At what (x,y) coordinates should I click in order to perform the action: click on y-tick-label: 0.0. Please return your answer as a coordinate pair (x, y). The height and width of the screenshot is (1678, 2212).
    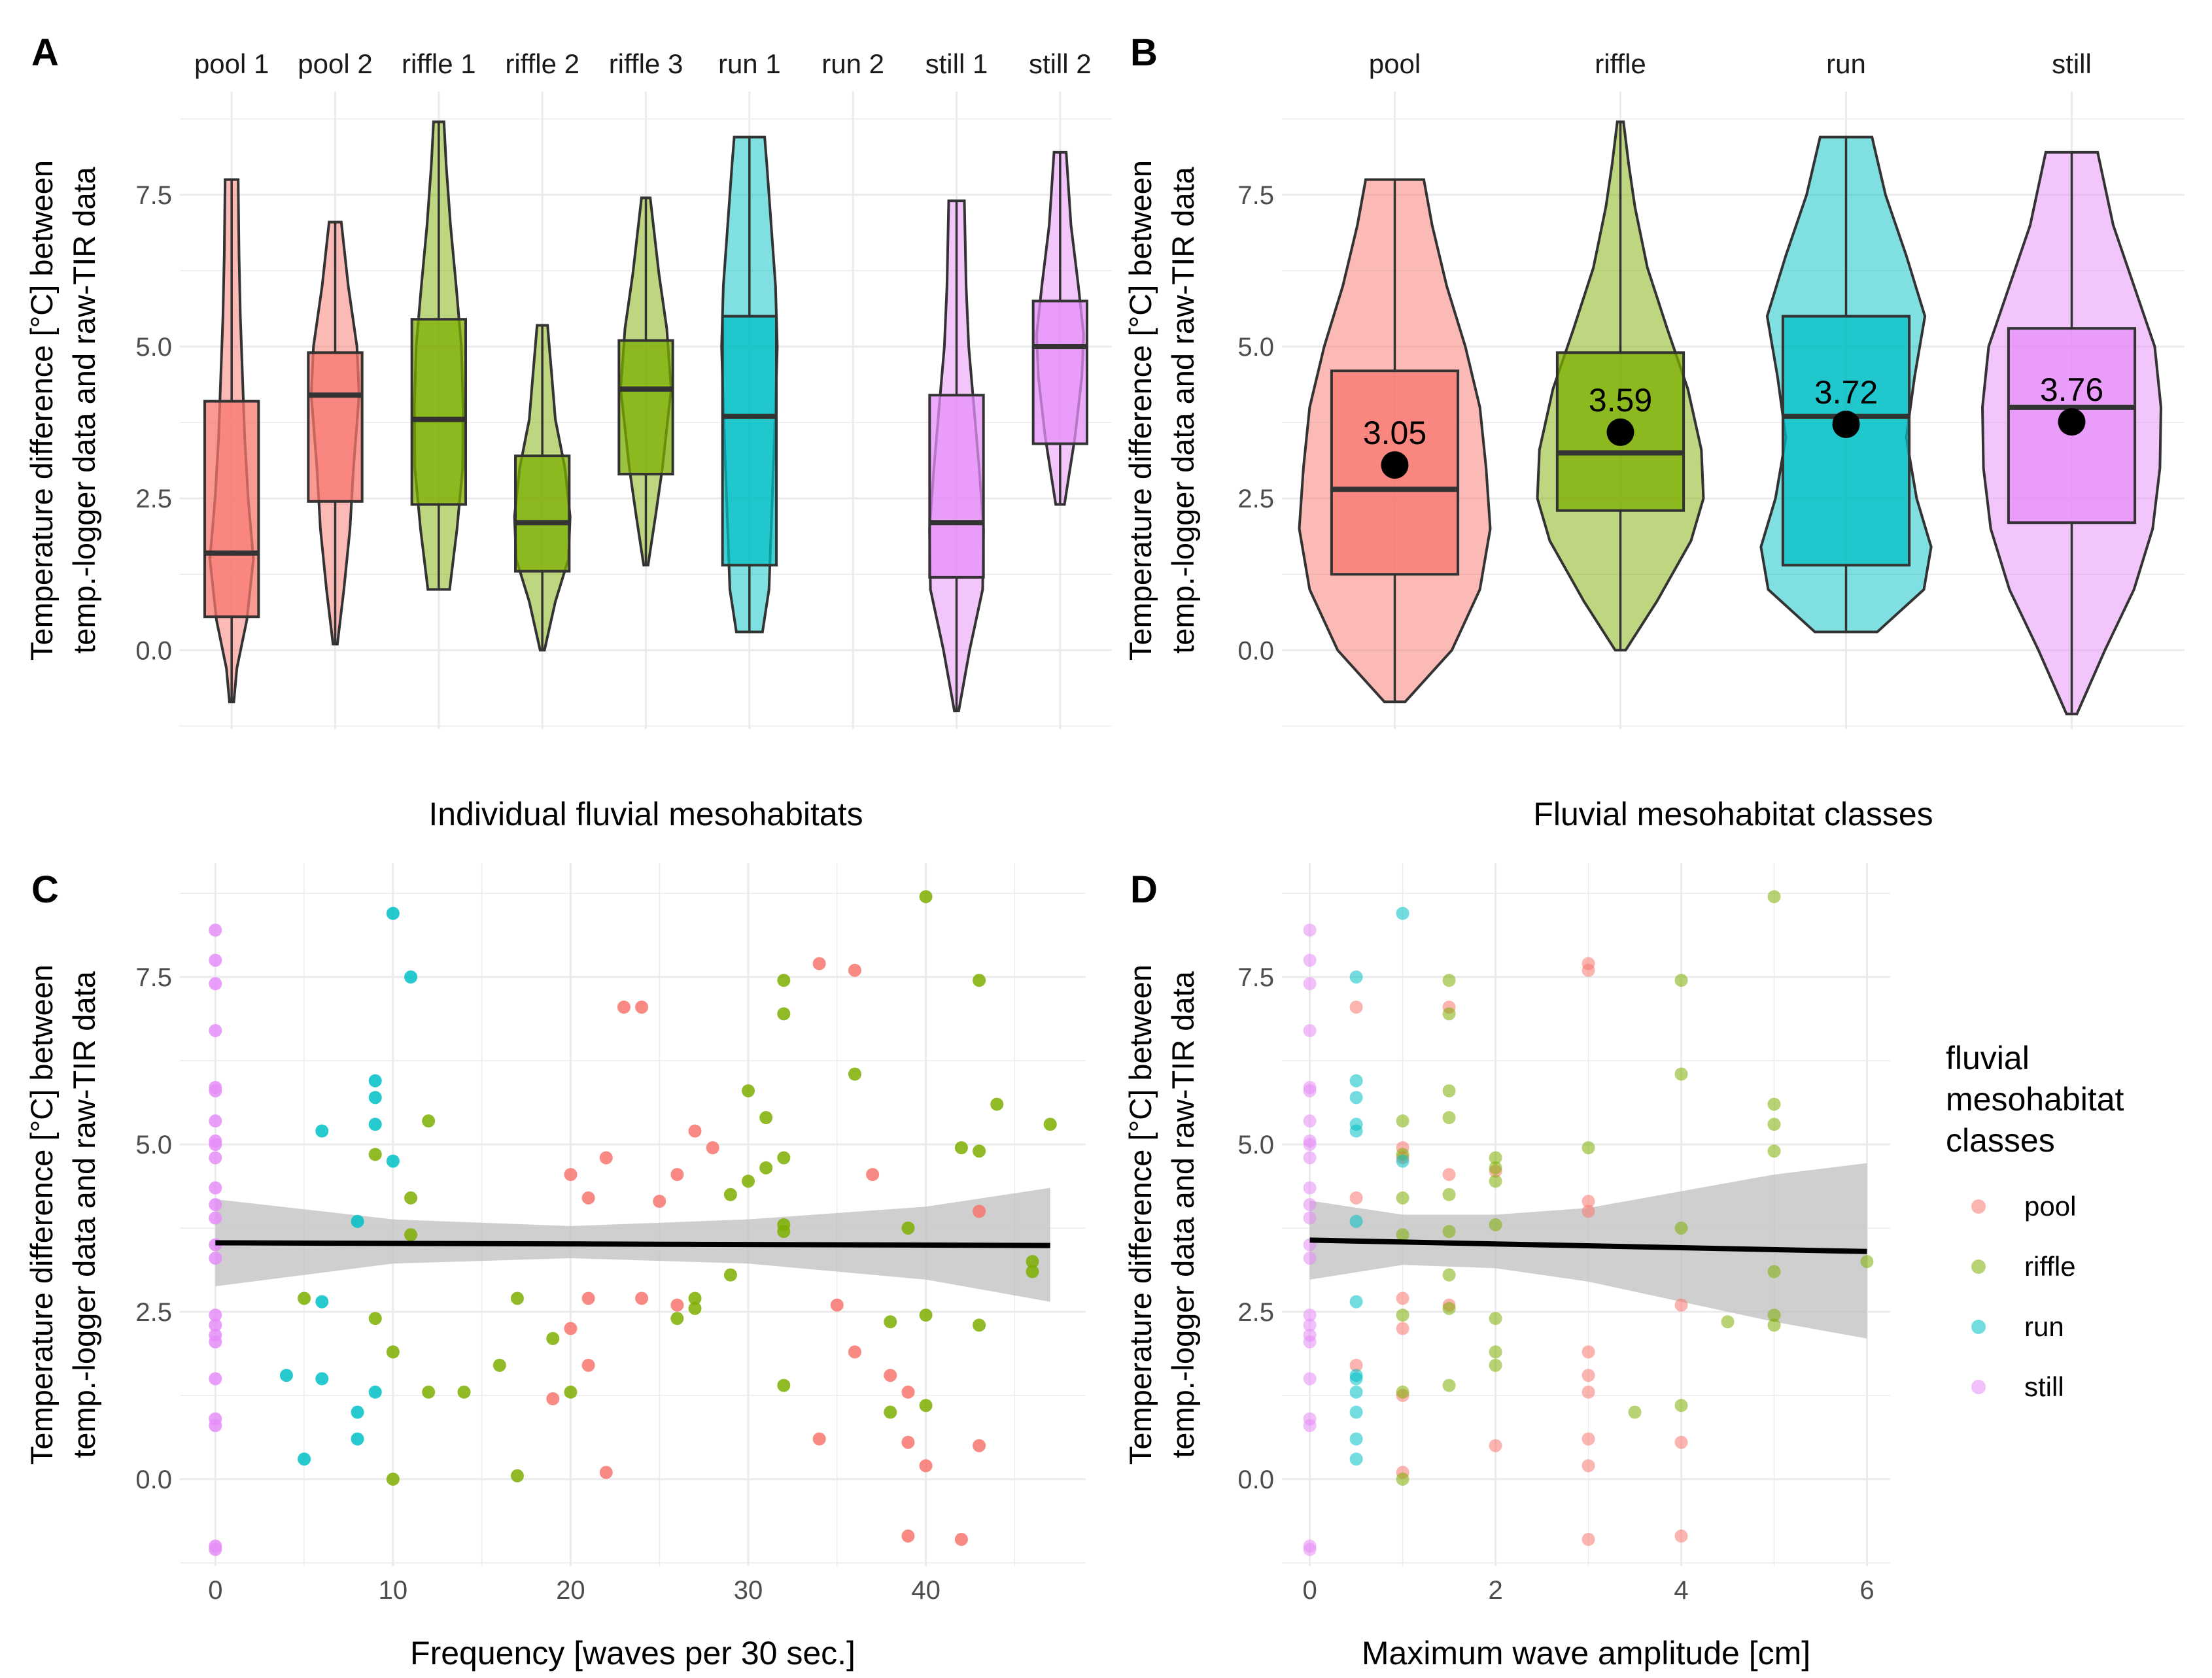
    Looking at the image, I should click on (1255, 1479).